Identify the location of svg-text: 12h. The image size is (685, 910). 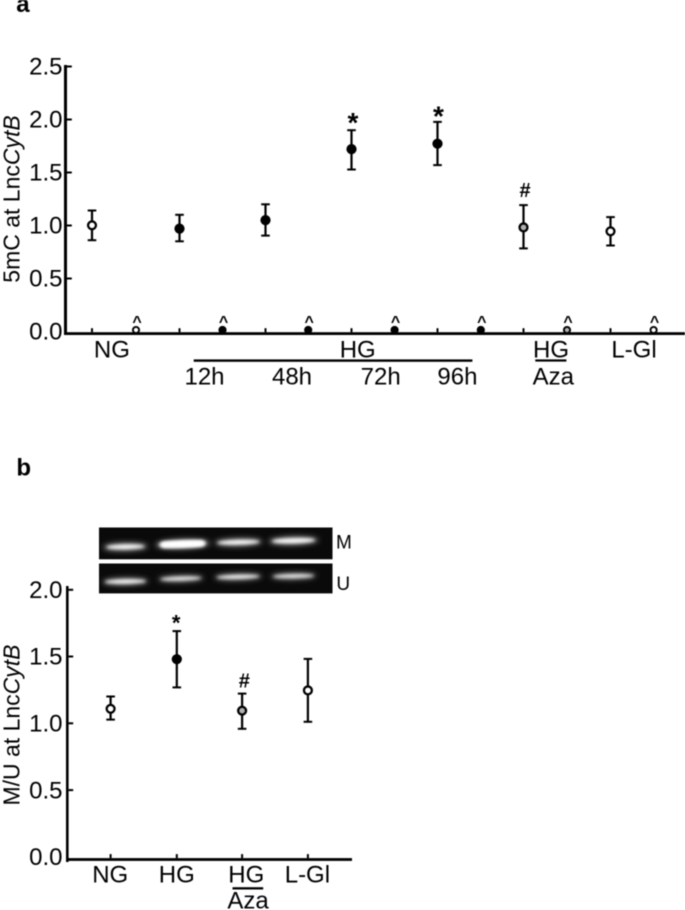
(204, 377).